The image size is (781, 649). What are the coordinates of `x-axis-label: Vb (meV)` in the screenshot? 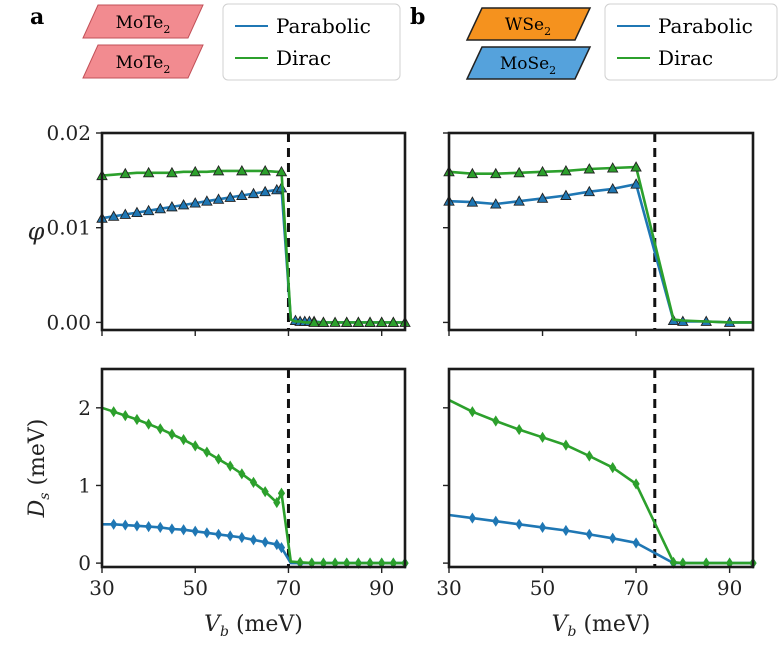 It's located at (253, 626).